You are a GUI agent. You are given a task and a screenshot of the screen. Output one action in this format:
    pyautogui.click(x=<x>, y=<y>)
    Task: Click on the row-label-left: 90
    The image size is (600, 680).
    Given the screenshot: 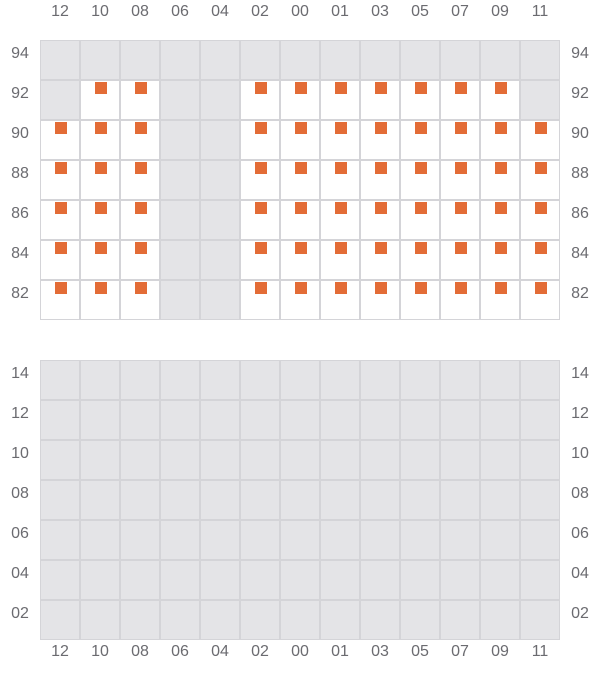 What is the action you would take?
    pyautogui.click(x=20, y=133)
    